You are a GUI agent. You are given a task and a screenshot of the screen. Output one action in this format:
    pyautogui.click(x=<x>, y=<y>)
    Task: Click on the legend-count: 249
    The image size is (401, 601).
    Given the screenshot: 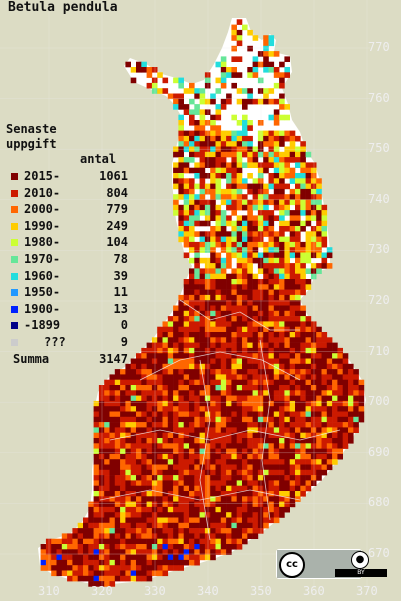 What is the action you would take?
    pyautogui.click(x=117, y=225)
    